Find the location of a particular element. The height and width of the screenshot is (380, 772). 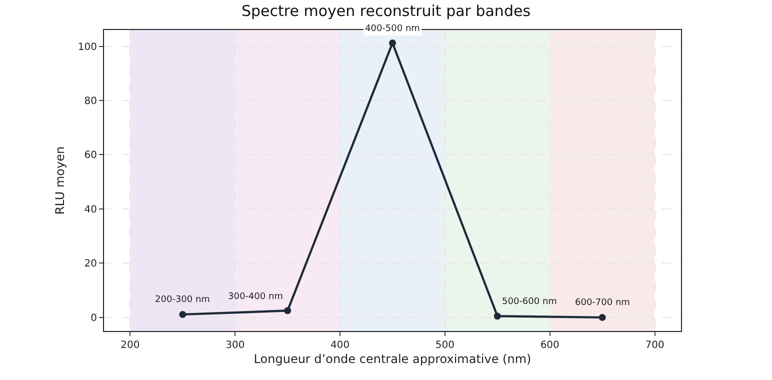

y-tick-label: 0 is located at coordinates (93, 318).